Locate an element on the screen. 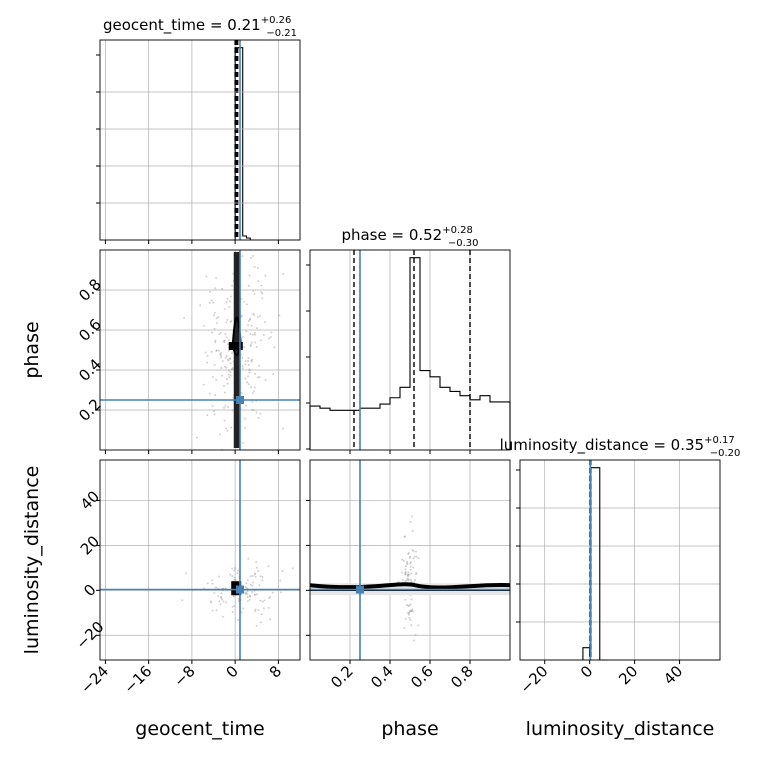 This screenshot has width=760, height=760. panel-luminosity-distance is located at coordinates (620, 560).